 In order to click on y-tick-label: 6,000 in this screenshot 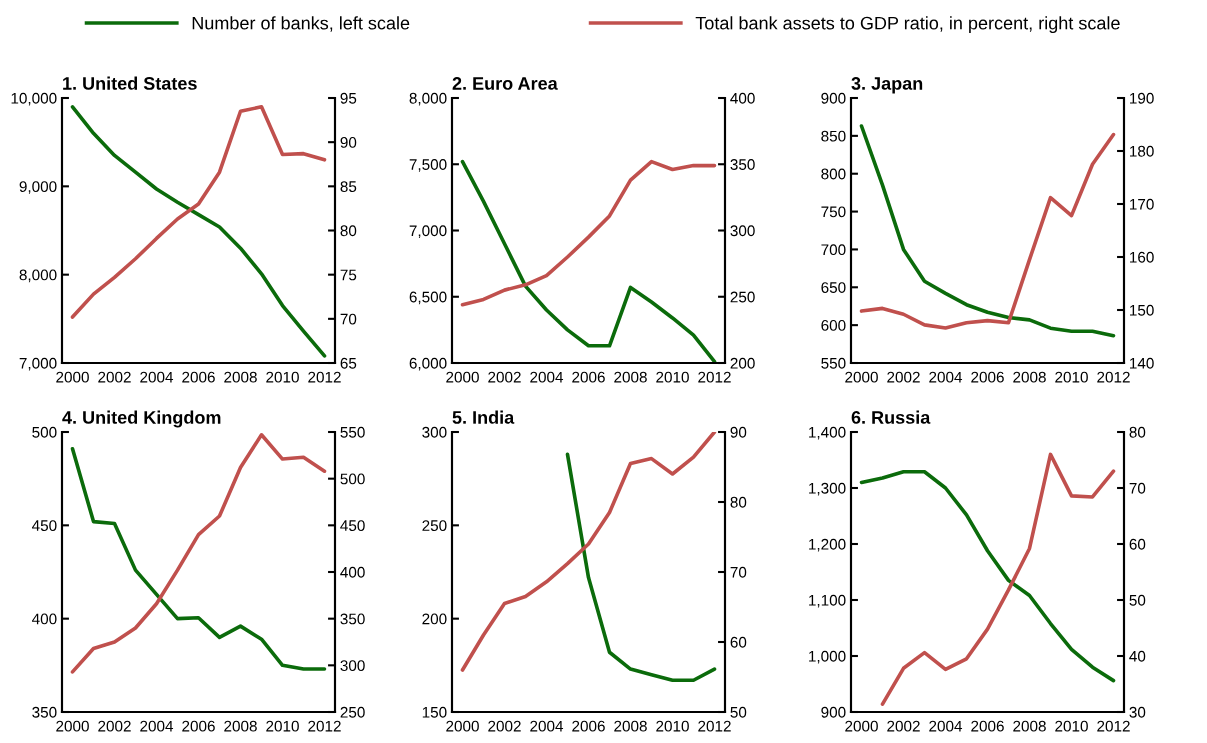, I will do `click(428, 364)`.